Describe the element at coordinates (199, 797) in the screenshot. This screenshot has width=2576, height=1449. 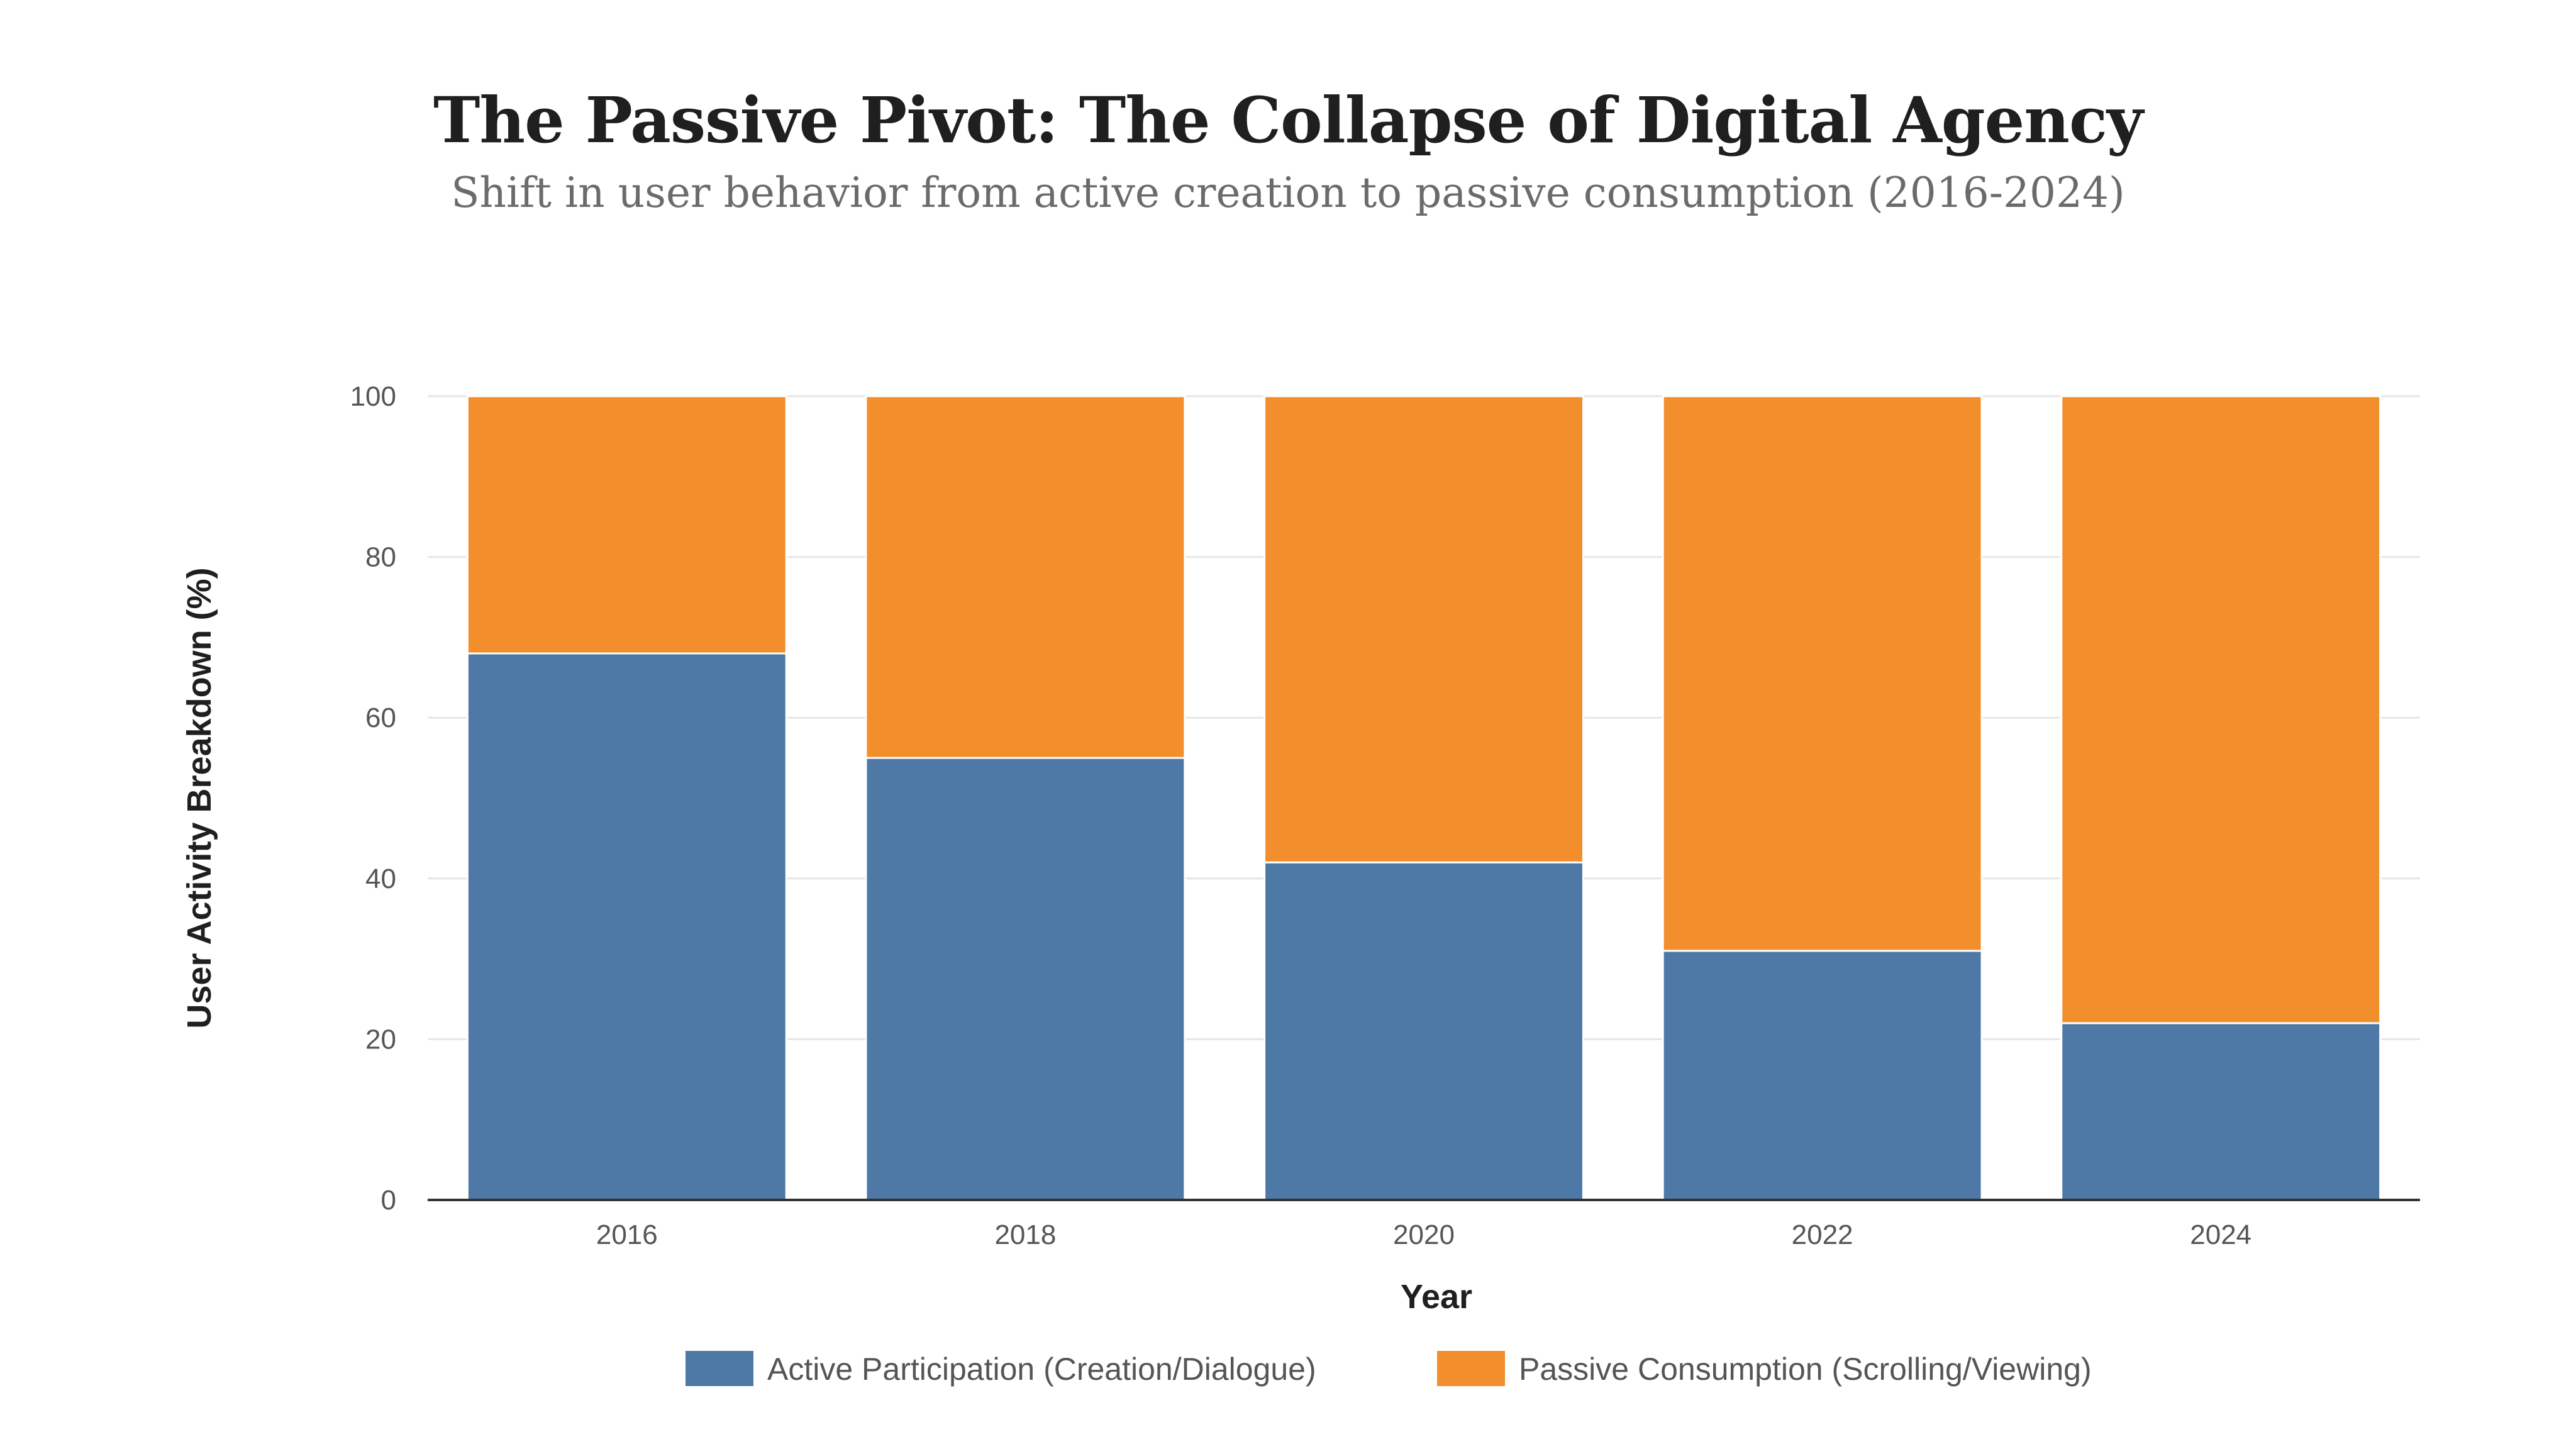
I see `y-axis-title: User Activity Breakdown (%)` at that location.